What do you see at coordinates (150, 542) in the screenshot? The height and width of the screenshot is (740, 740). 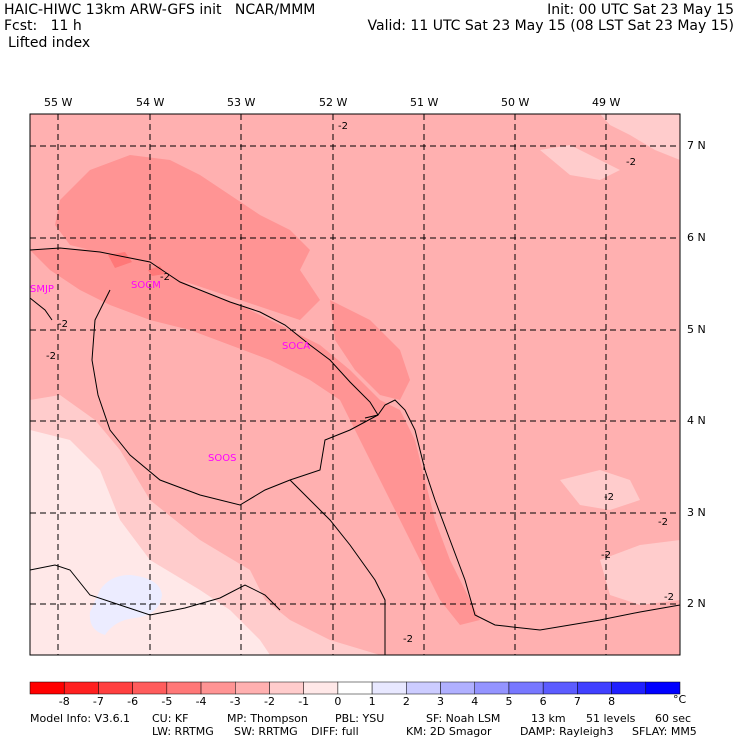 I see `shade-zero-sw` at bounding box center [150, 542].